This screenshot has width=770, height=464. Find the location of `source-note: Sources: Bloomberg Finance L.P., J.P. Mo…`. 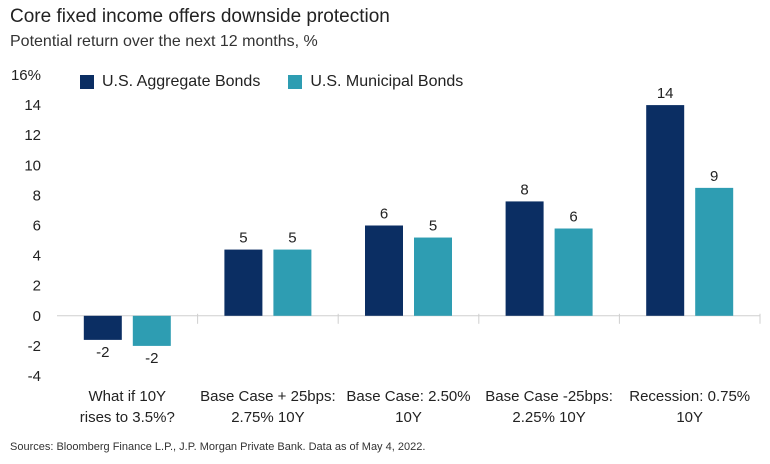

source-note: Sources: Bloomberg Finance L.P., J.P. Mo… is located at coordinates (218, 447).